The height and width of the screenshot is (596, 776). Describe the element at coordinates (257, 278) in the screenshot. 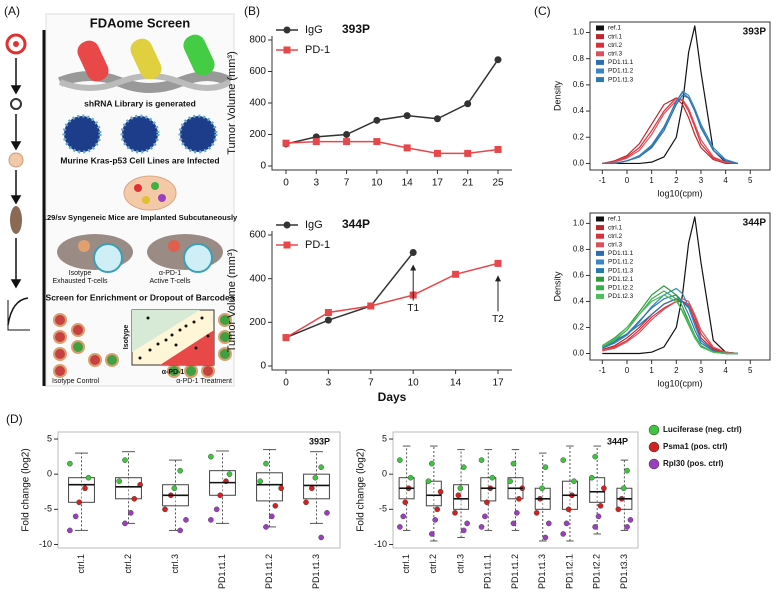

I see `y-tick-label: 400` at that location.